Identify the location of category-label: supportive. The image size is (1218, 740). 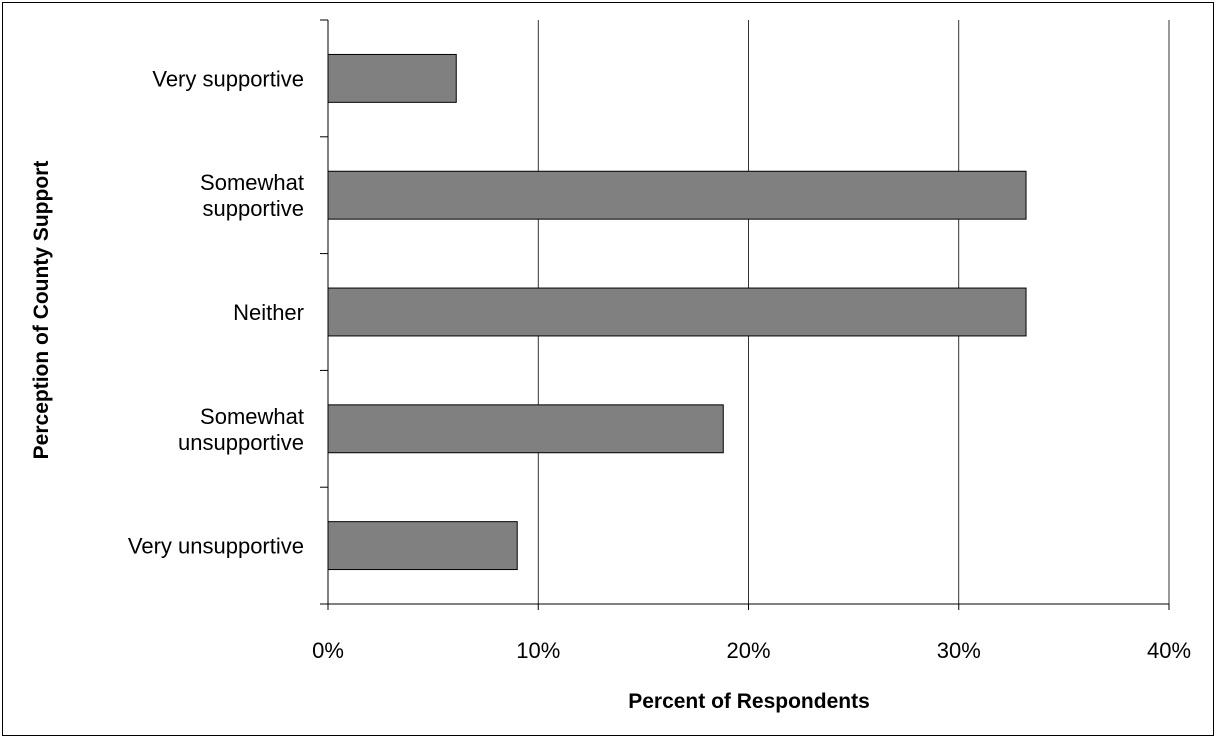
(253, 208).